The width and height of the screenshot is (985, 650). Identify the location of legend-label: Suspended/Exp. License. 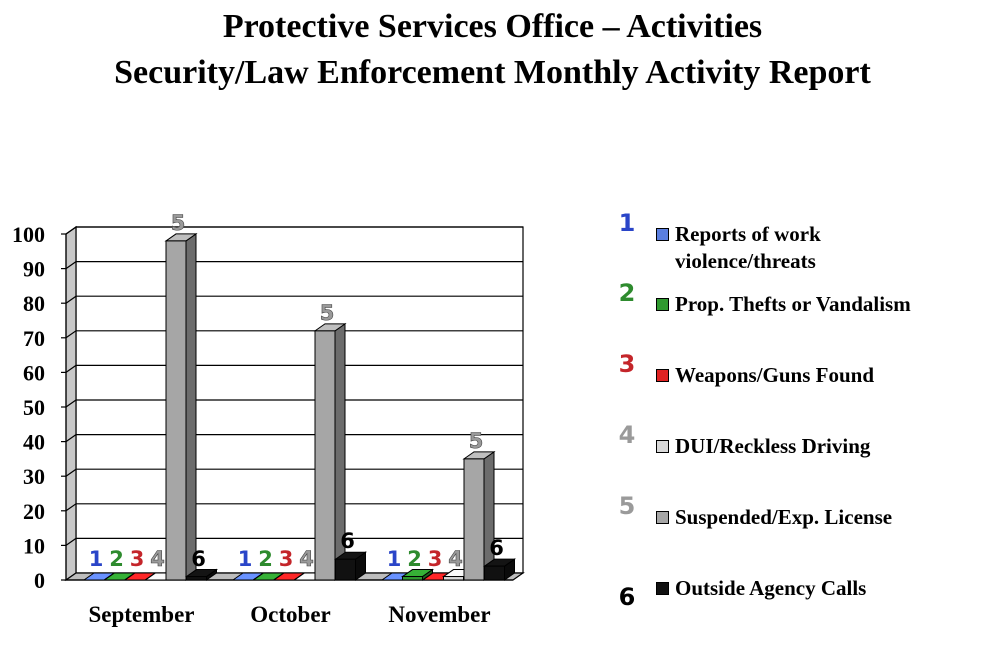
(784, 517).